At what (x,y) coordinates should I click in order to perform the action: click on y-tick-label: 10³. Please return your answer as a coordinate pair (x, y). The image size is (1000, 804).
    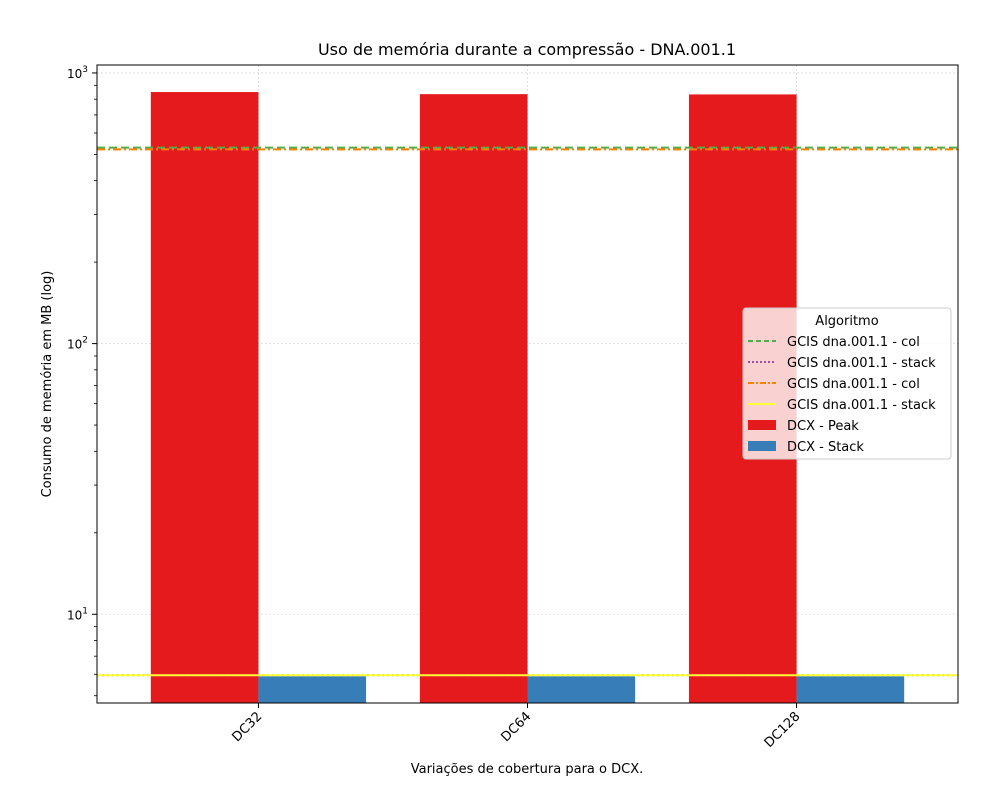
    Looking at the image, I should click on (77, 73).